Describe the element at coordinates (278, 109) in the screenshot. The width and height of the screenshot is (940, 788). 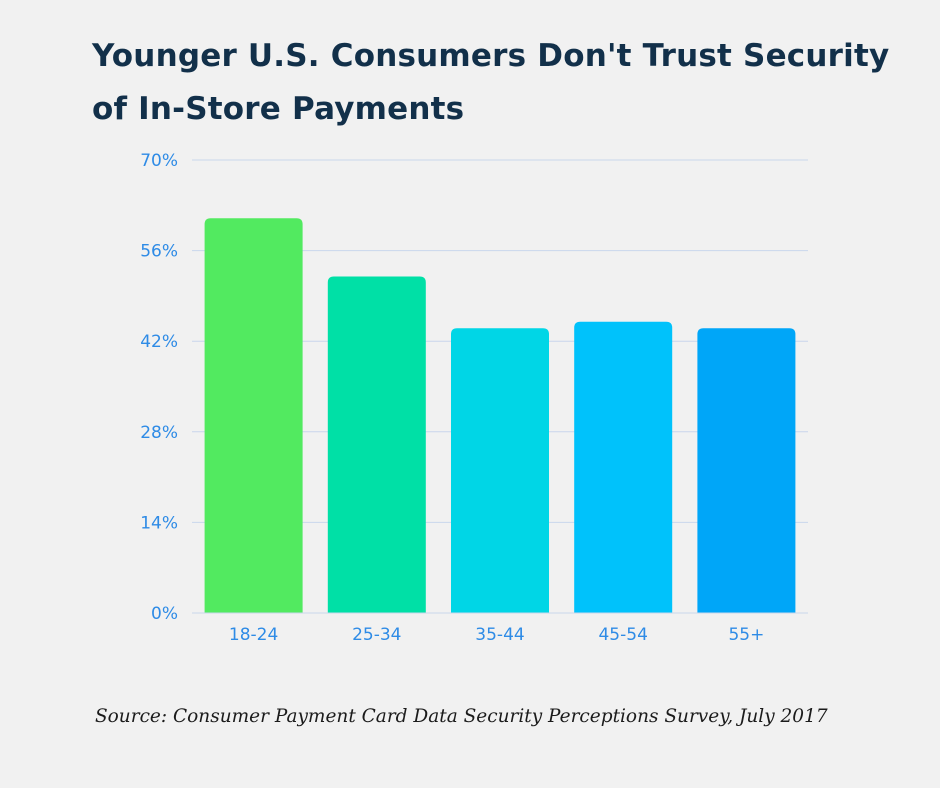
I see `chart-title-line-2: of In-Store Payments` at that location.